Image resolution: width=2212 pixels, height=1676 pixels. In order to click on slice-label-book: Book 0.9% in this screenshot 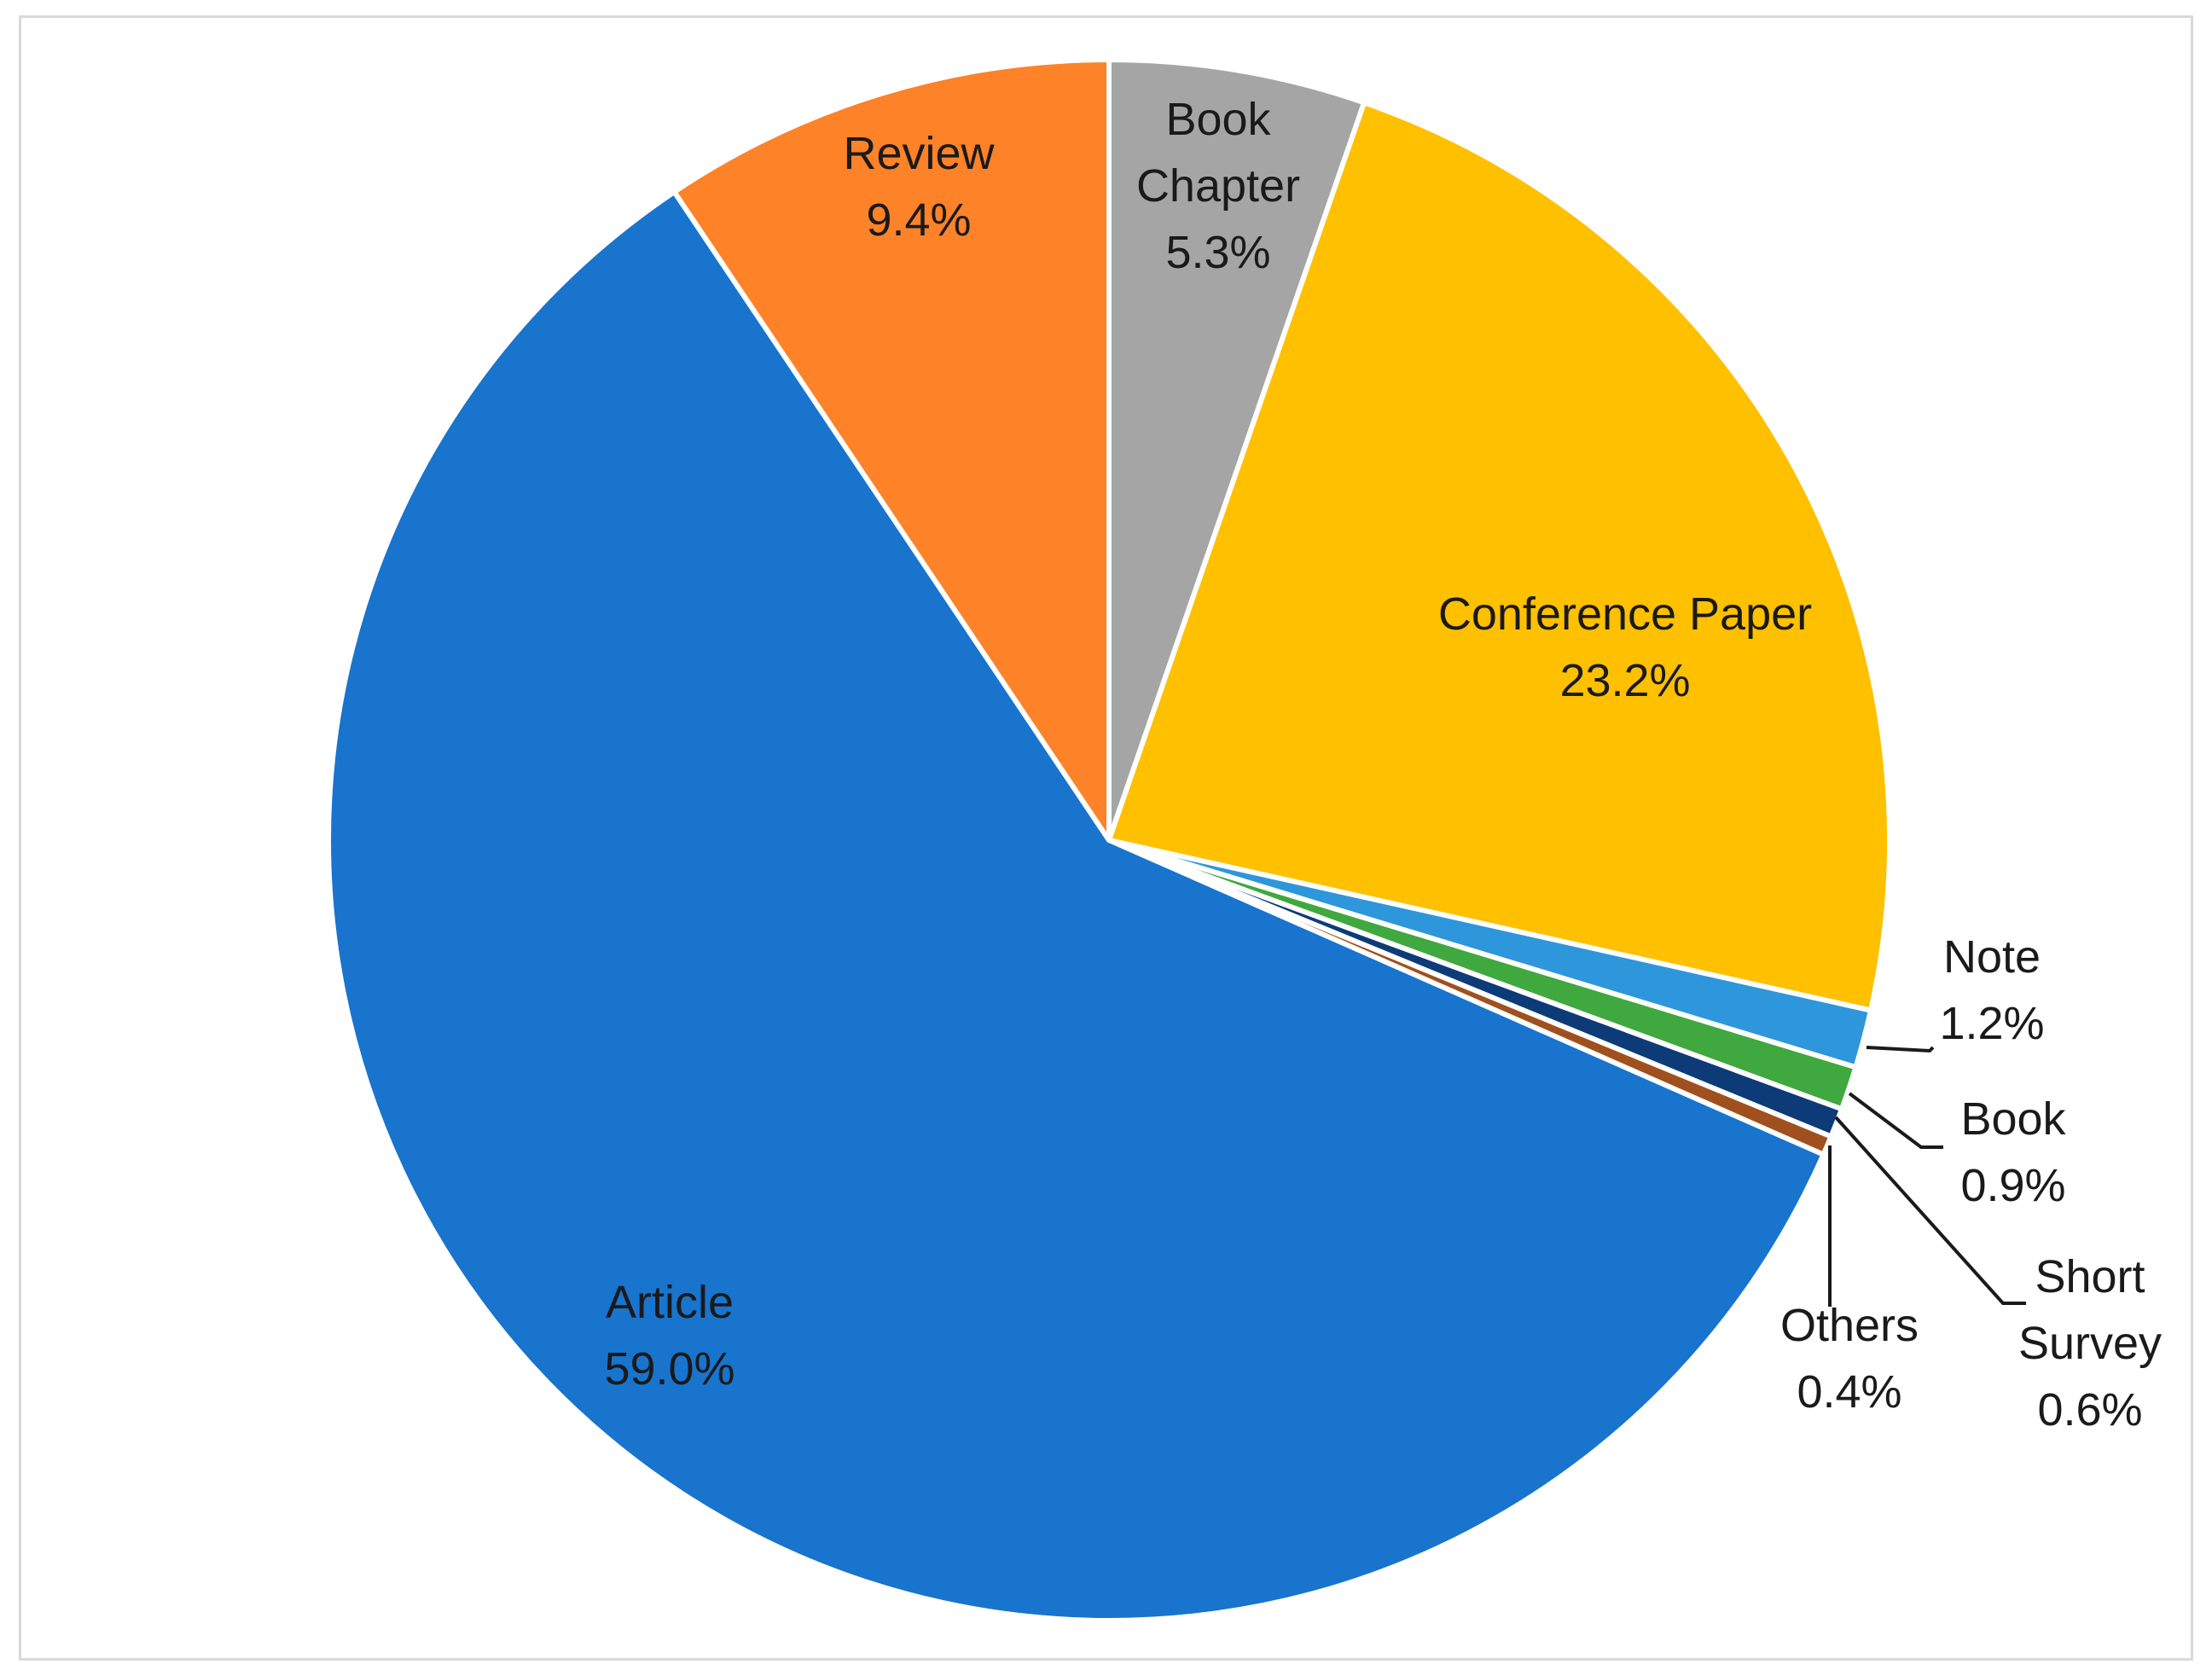, I will do `click(2013, 1152)`.